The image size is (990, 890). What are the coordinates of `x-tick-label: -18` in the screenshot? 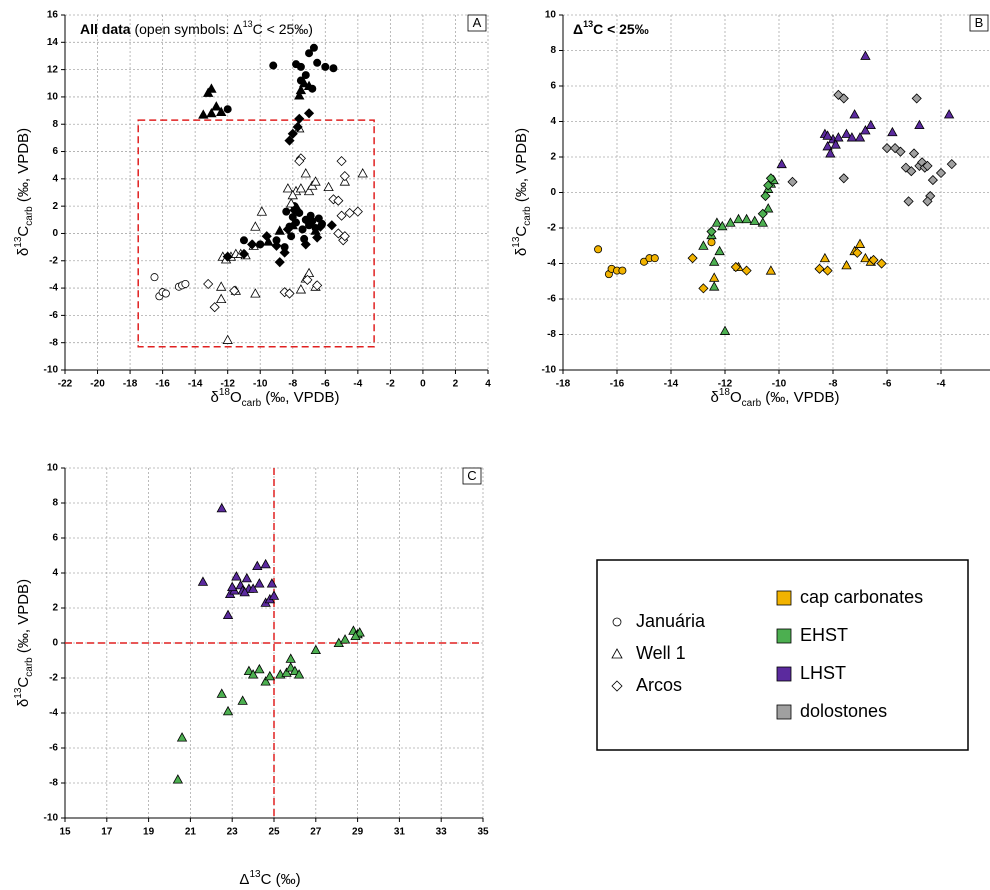 It's located at (563, 384).